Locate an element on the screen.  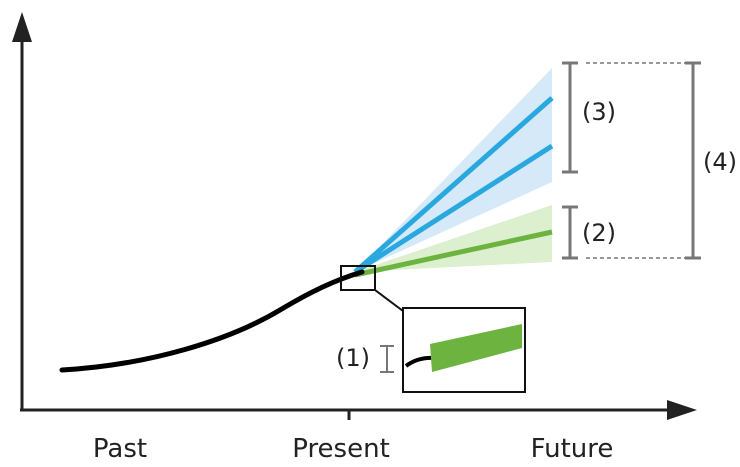
x-axis-arrow is located at coordinates (682, 410).